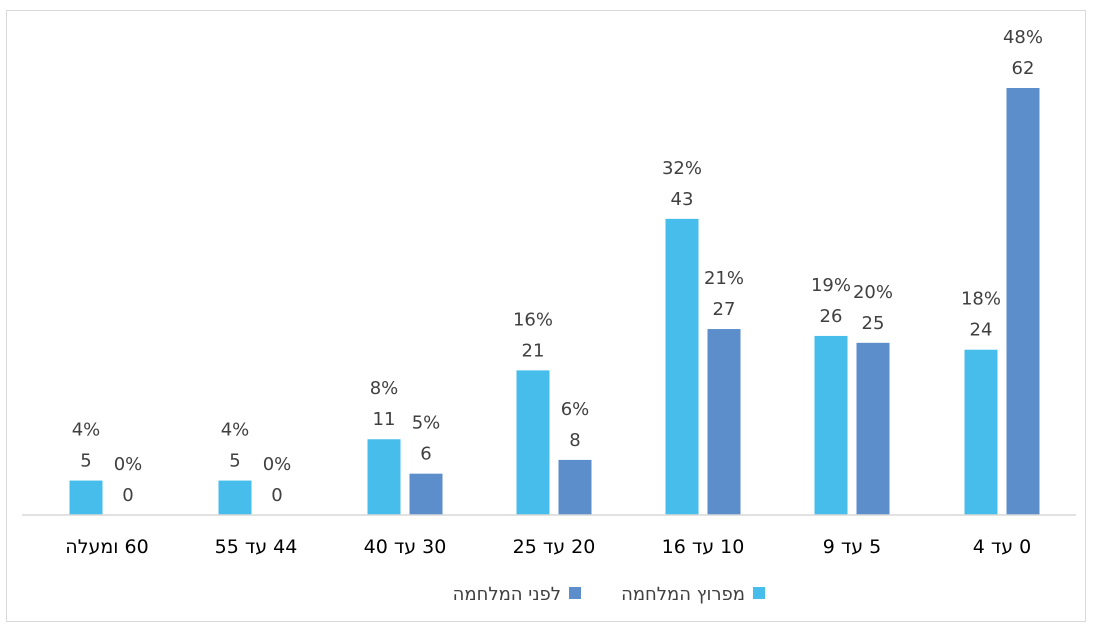  Describe the element at coordinates (683, 594) in the screenshot. I see `legend-label-series-1: מפרוץ המלחמה` at that location.